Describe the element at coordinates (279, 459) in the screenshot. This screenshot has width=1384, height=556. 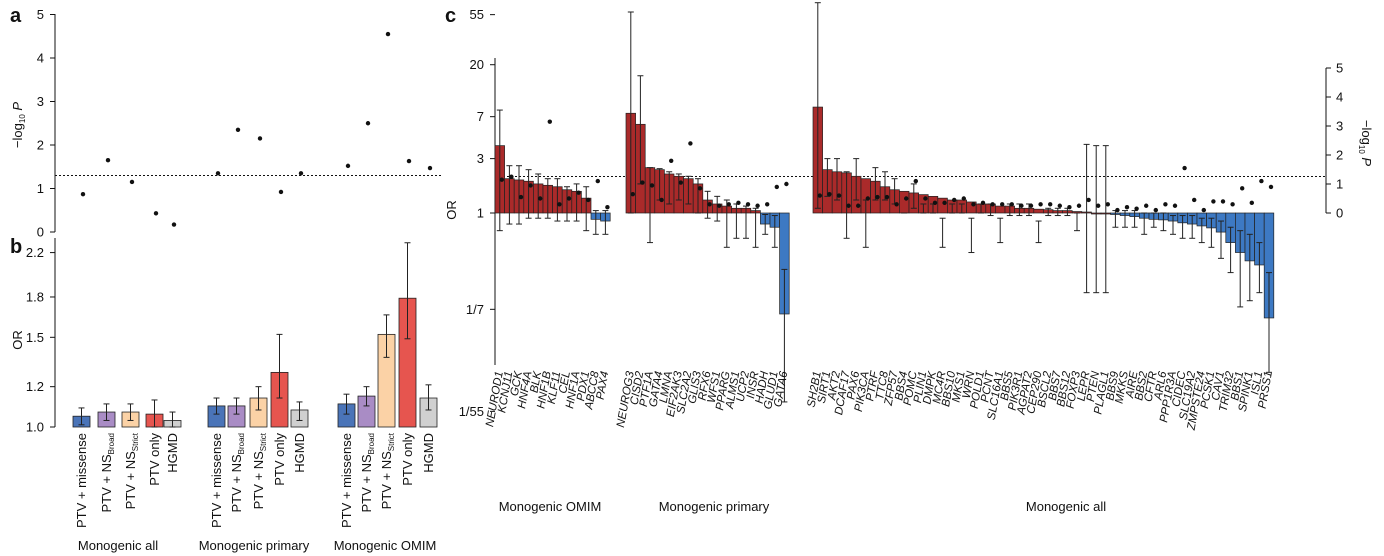
I see `panel-b-category-label: PTV only` at that location.